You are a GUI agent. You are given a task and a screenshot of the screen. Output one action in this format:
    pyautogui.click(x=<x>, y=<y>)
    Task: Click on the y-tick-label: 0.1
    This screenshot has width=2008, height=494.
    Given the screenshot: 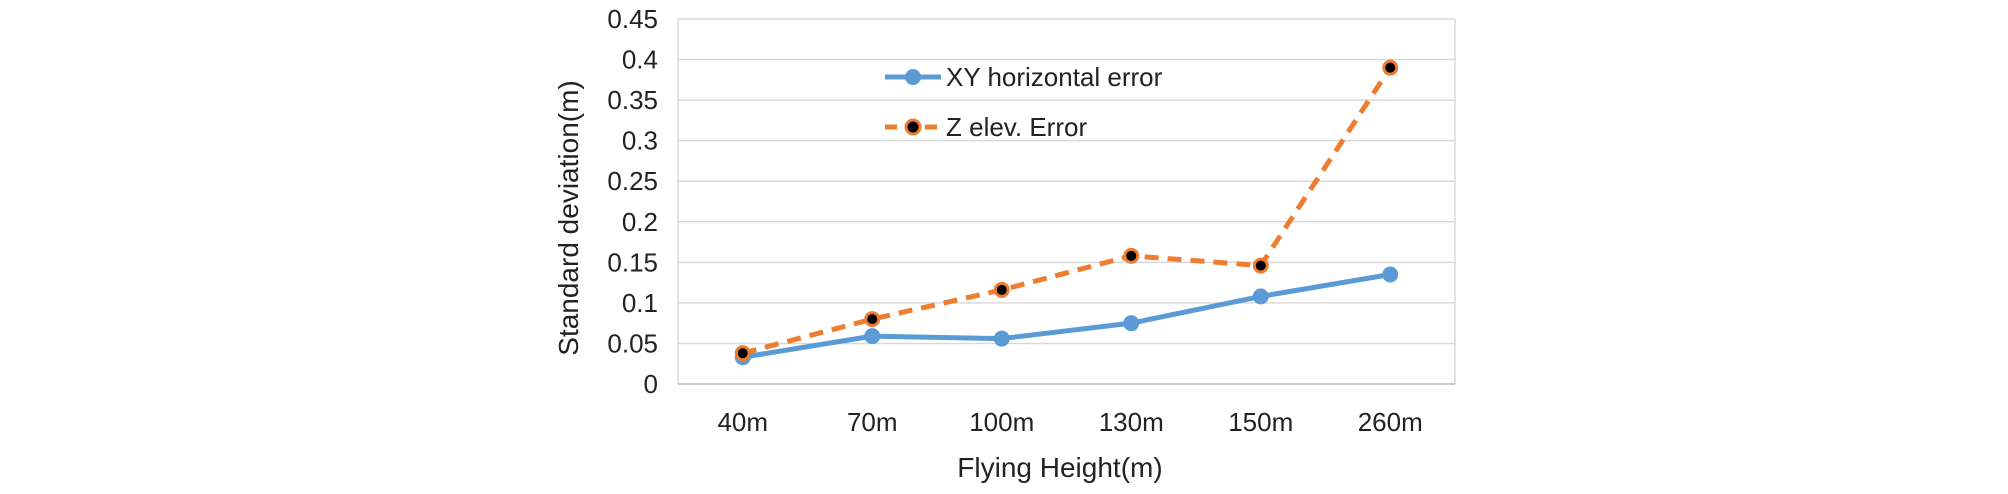 What is the action you would take?
    pyautogui.click(x=640, y=303)
    